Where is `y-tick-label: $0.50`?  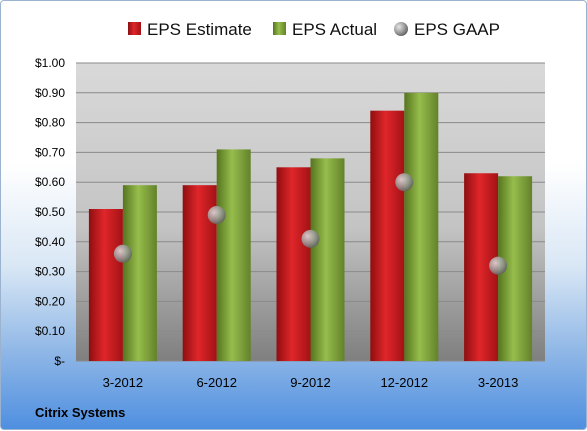
y-tick-label: $0.50 is located at coordinates (50, 212).